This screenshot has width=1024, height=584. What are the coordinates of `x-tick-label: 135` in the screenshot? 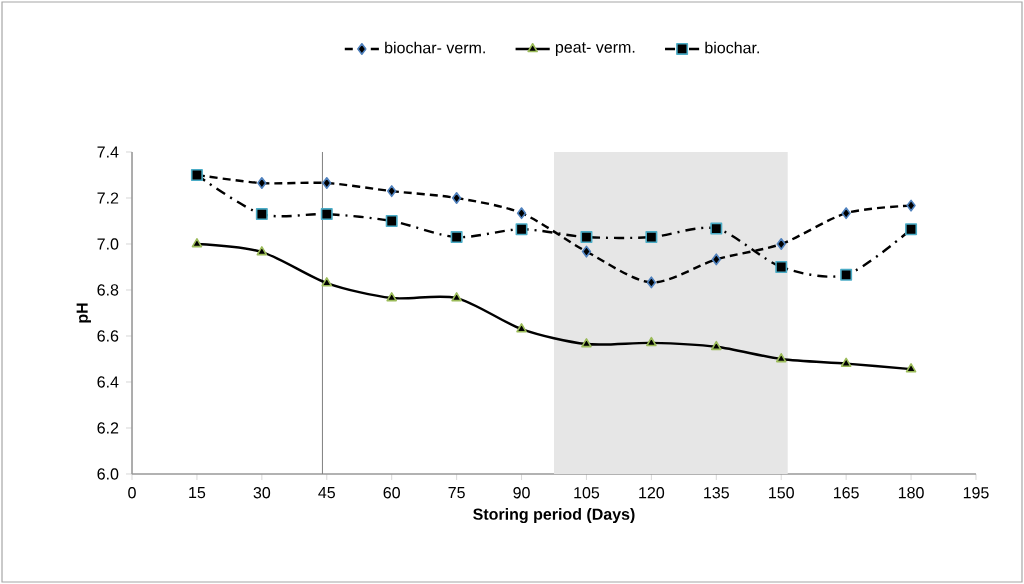 It's located at (716, 493).